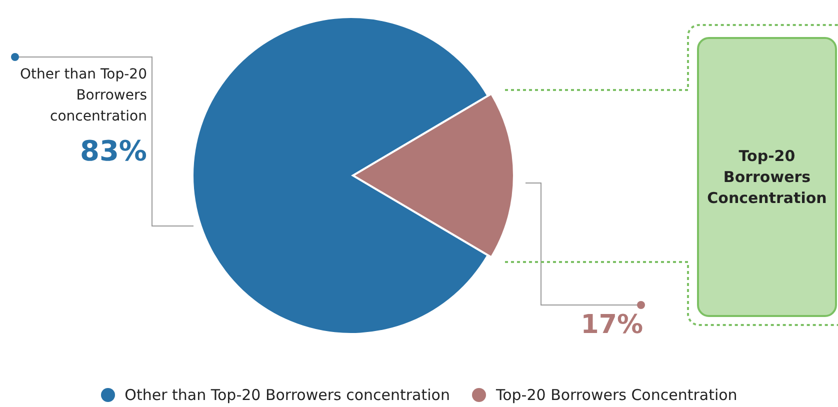 The image size is (838, 407). I want to click on data-label: 83%, so click(113, 151).